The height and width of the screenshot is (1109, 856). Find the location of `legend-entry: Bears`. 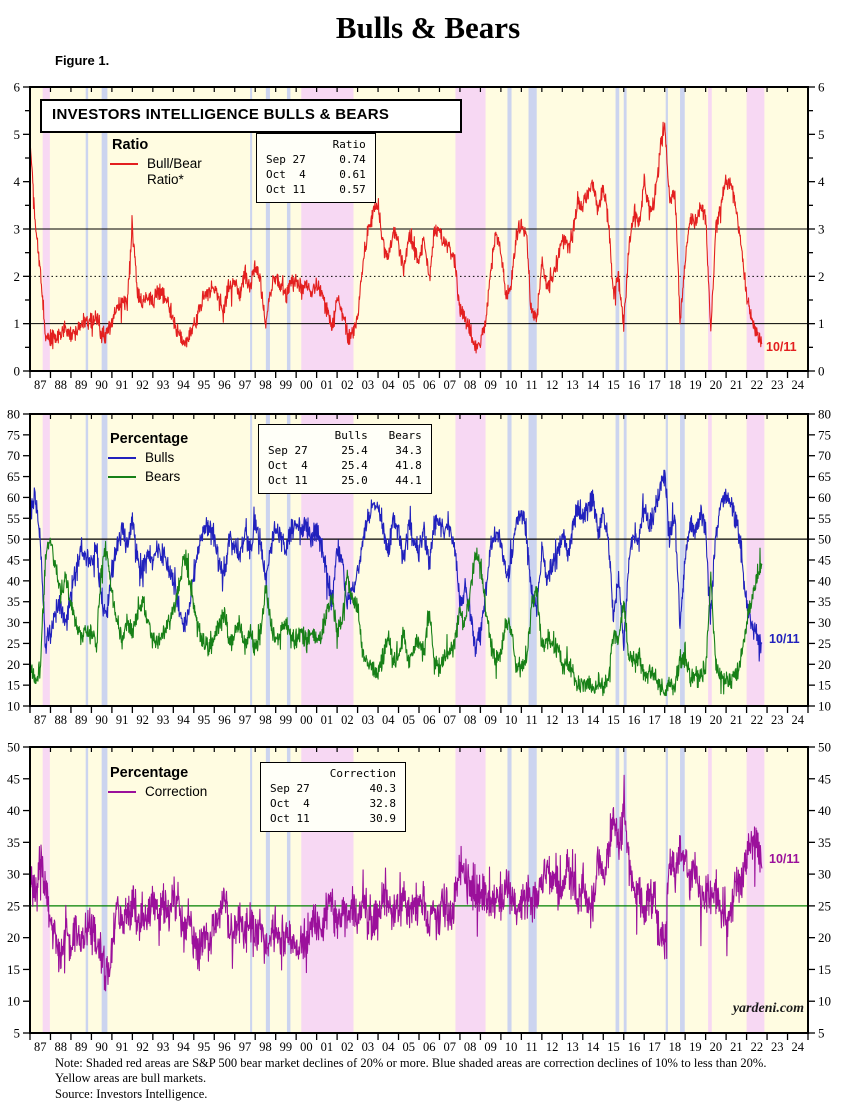

legend-entry: Bears is located at coordinates (148, 477).